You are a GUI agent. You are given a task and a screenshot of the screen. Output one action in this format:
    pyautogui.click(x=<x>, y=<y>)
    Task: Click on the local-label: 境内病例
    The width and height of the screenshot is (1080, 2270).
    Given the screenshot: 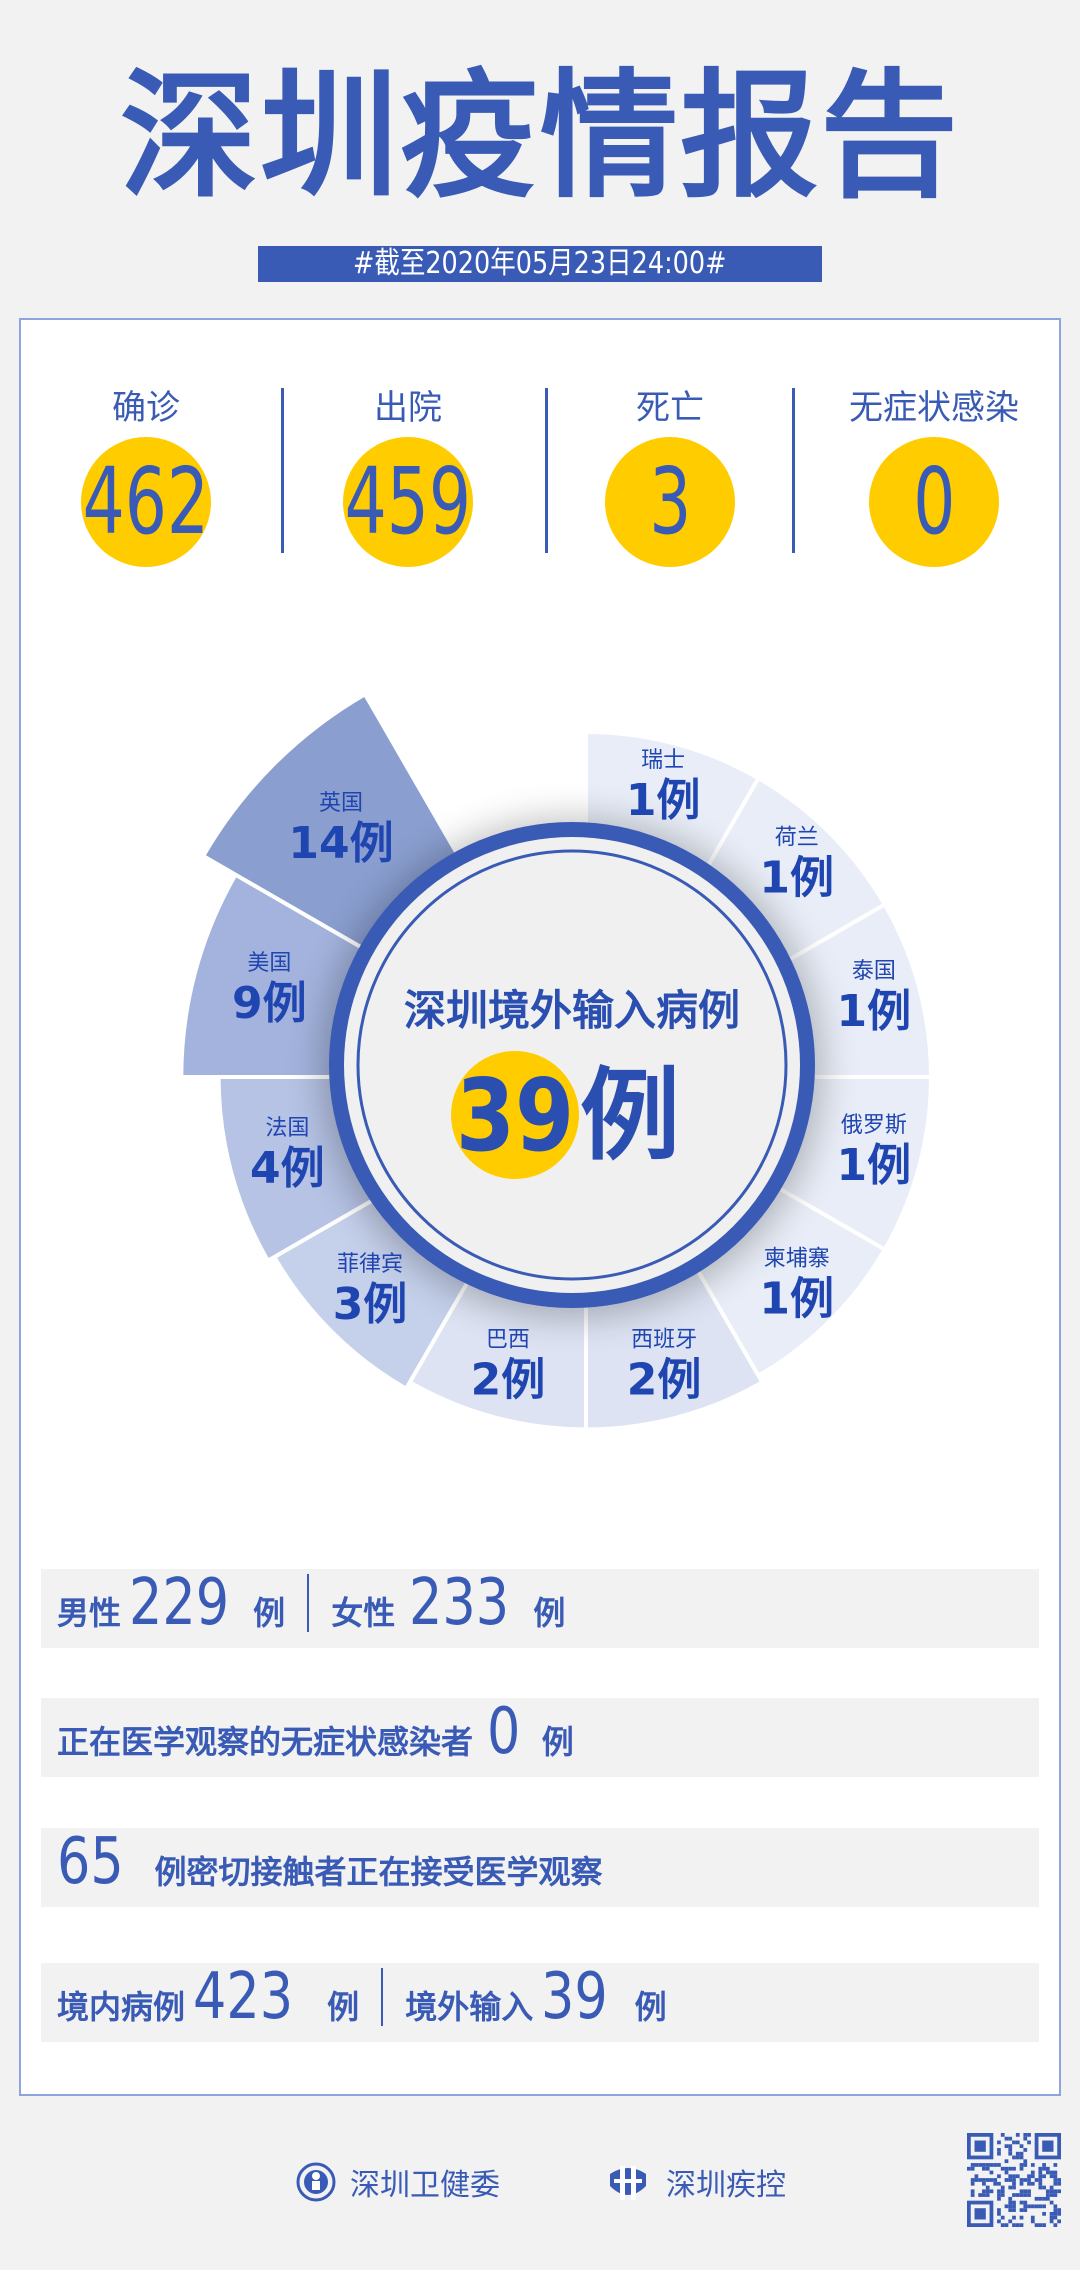 What is the action you would take?
    pyautogui.click(x=121, y=2007)
    